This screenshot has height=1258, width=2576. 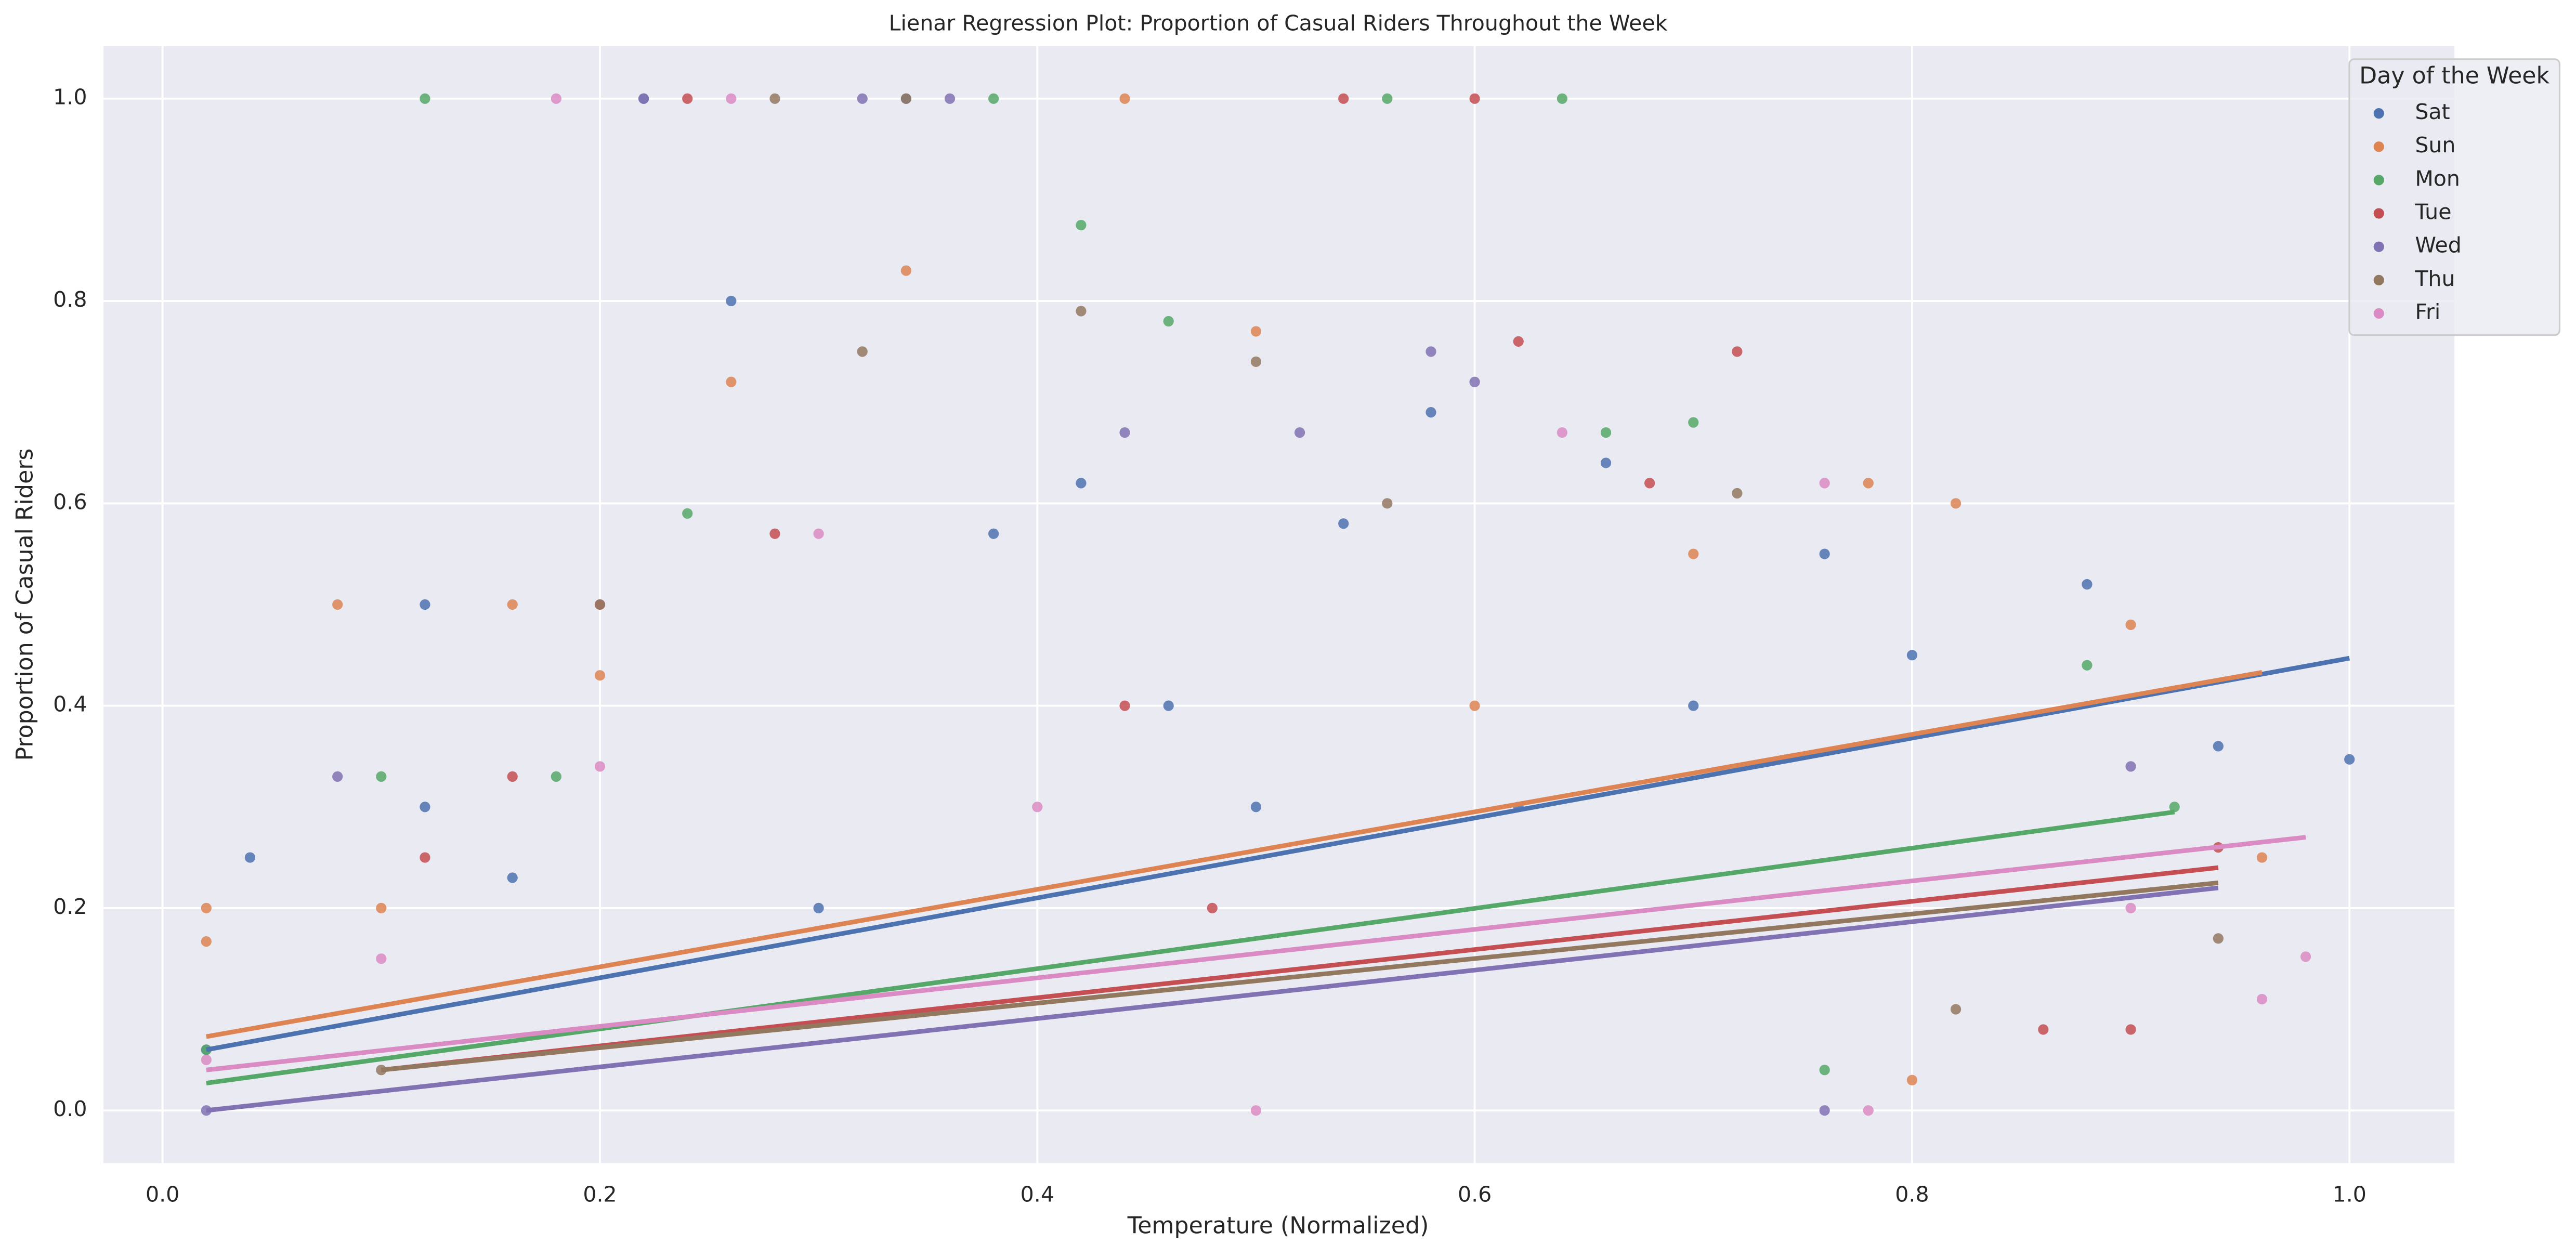 I want to click on y-tick-label: 0.0, so click(x=70, y=1108).